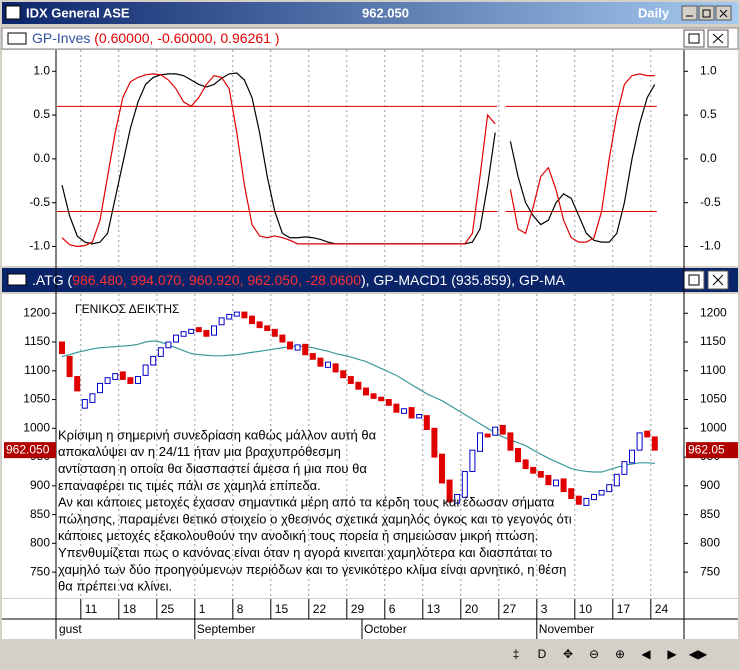 This screenshot has height=670, width=740. I want to click on y-tick-label: 0.5, so click(41, 114).